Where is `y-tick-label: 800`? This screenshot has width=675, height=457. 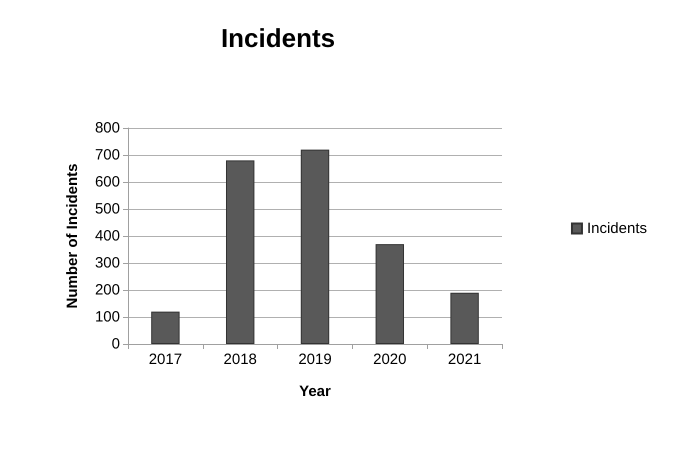 y-tick-label: 800 is located at coordinates (107, 128).